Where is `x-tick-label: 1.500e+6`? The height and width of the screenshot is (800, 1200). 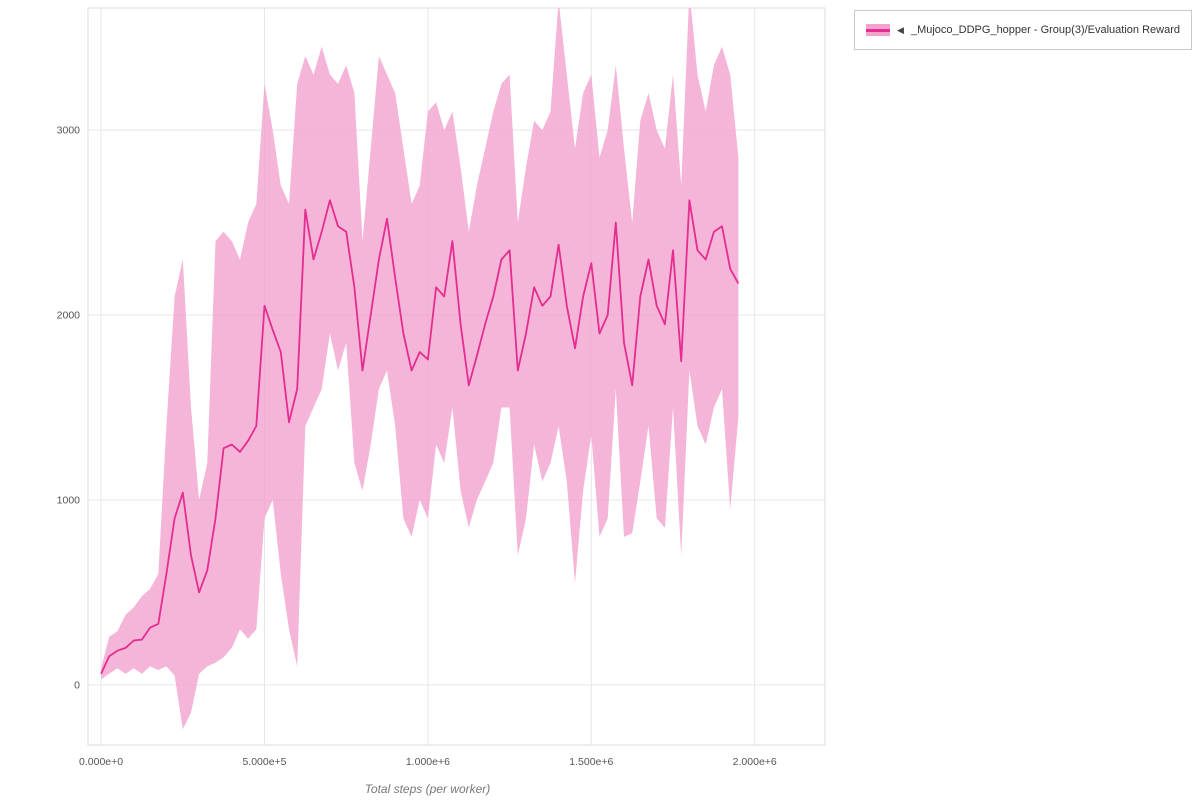
x-tick-label: 1.500e+6 is located at coordinates (591, 762).